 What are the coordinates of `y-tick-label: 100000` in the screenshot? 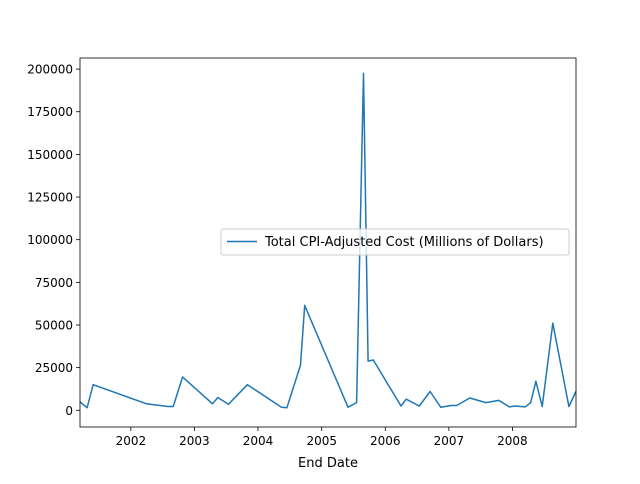 It's located at (50, 240).